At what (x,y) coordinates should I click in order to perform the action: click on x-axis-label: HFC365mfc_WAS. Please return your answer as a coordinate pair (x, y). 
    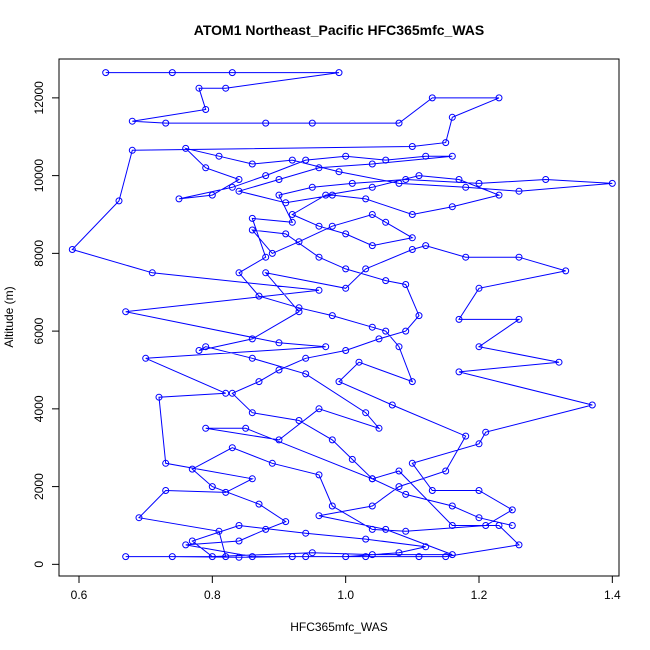
    Looking at the image, I should click on (339, 627).